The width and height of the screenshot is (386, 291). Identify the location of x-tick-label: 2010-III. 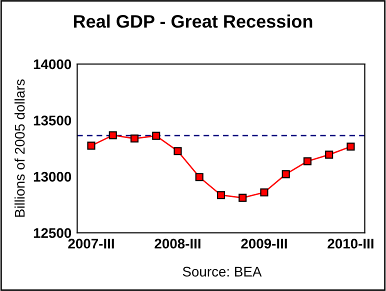
(351, 243).